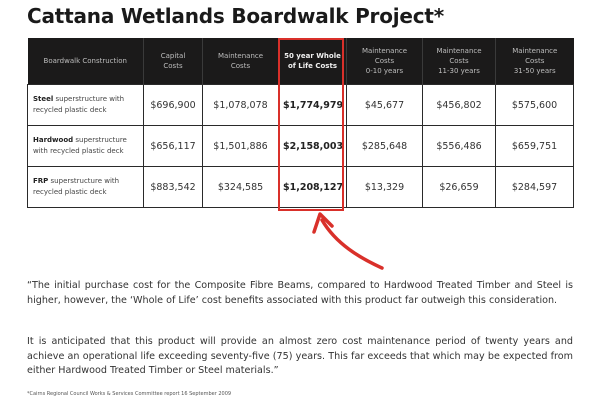  I want to click on capital-cost-cell: $656,117, so click(173, 146).